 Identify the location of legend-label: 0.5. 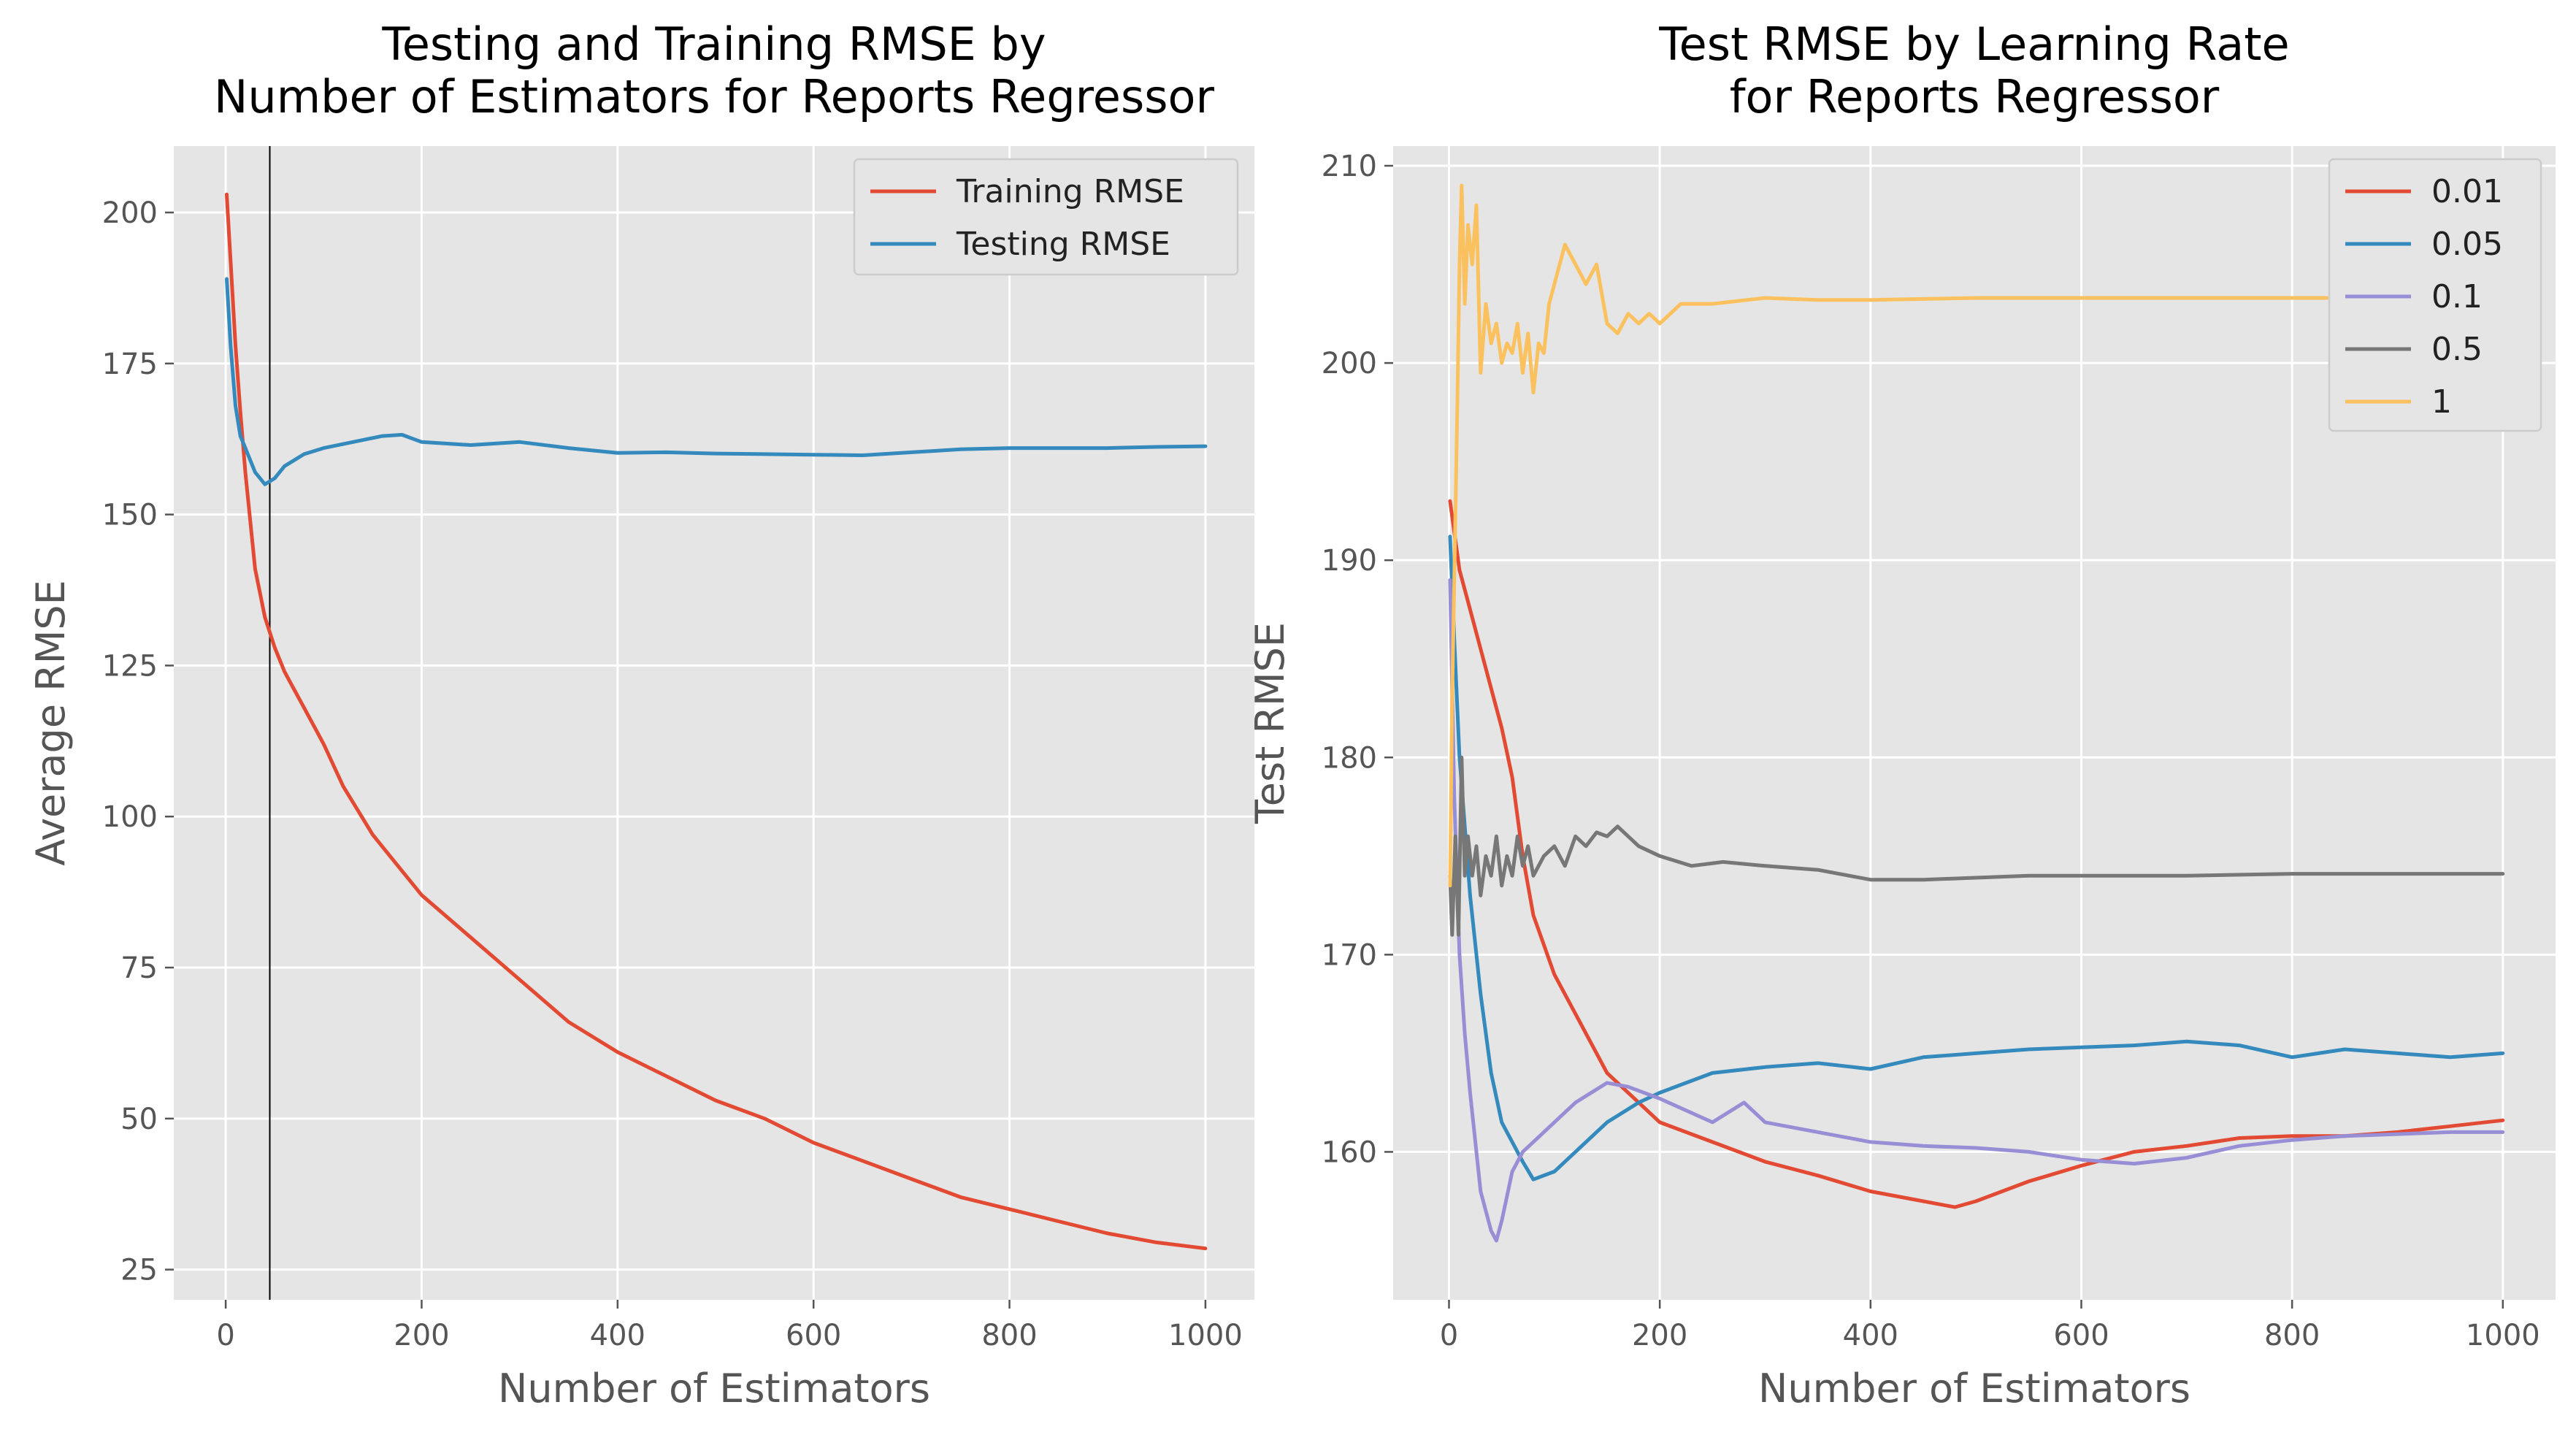
(2457, 349).